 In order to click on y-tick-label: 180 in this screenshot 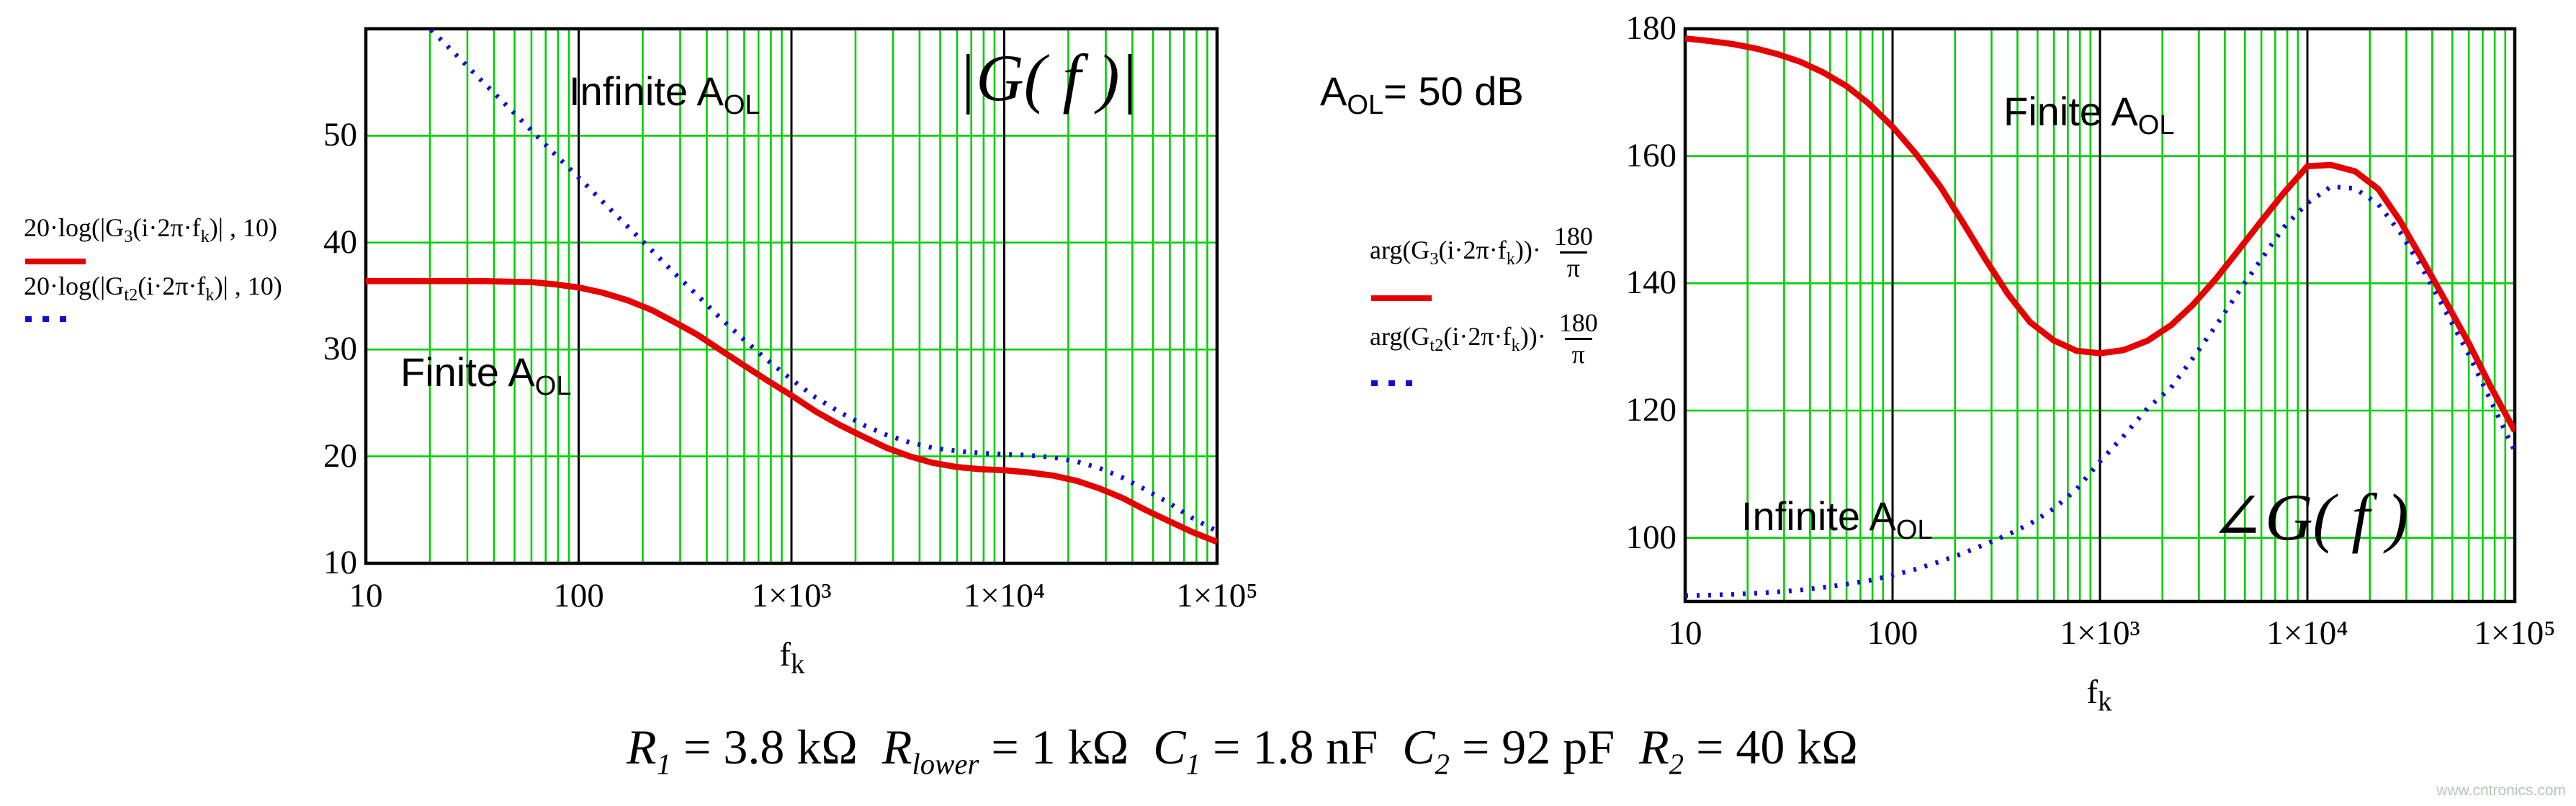, I will do `click(1651, 28)`.